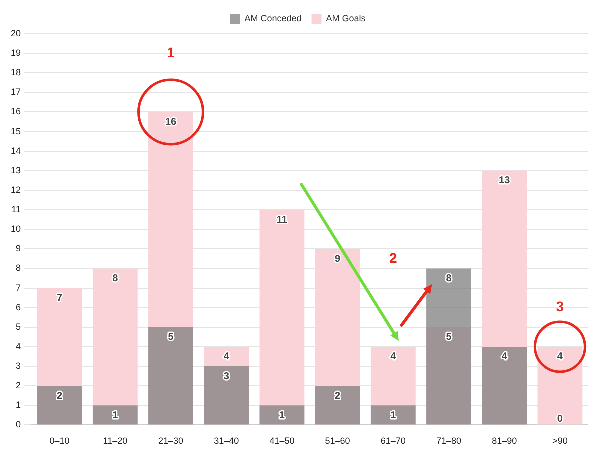  Describe the element at coordinates (273, 18) in the screenshot. I see `legend-label: AM Conceded` at that location.